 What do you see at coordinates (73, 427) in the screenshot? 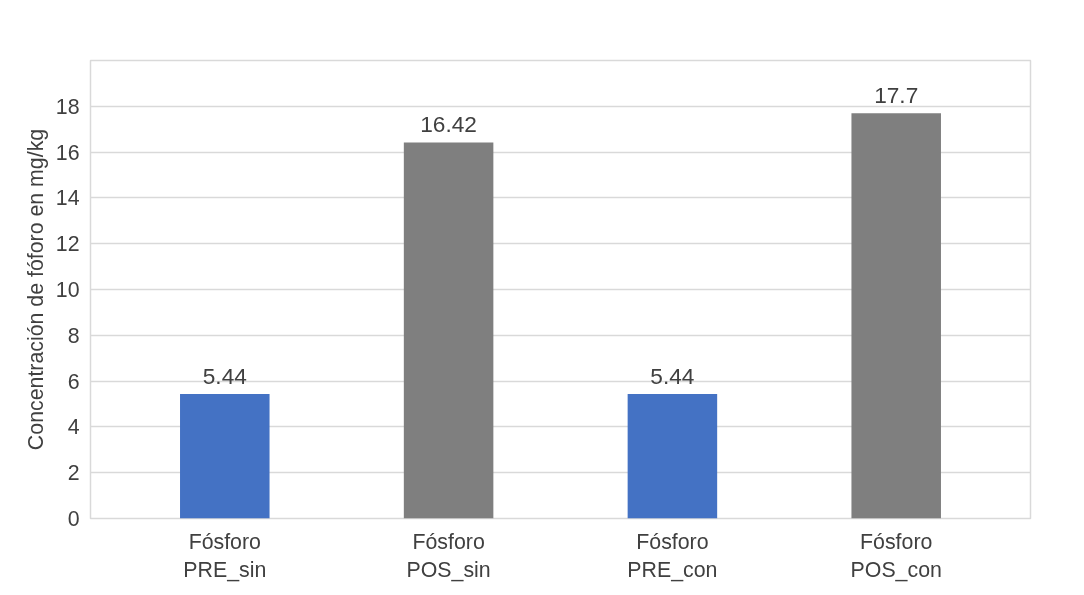
I see `y-tick-label: 4` at bounding box center [73, 427].